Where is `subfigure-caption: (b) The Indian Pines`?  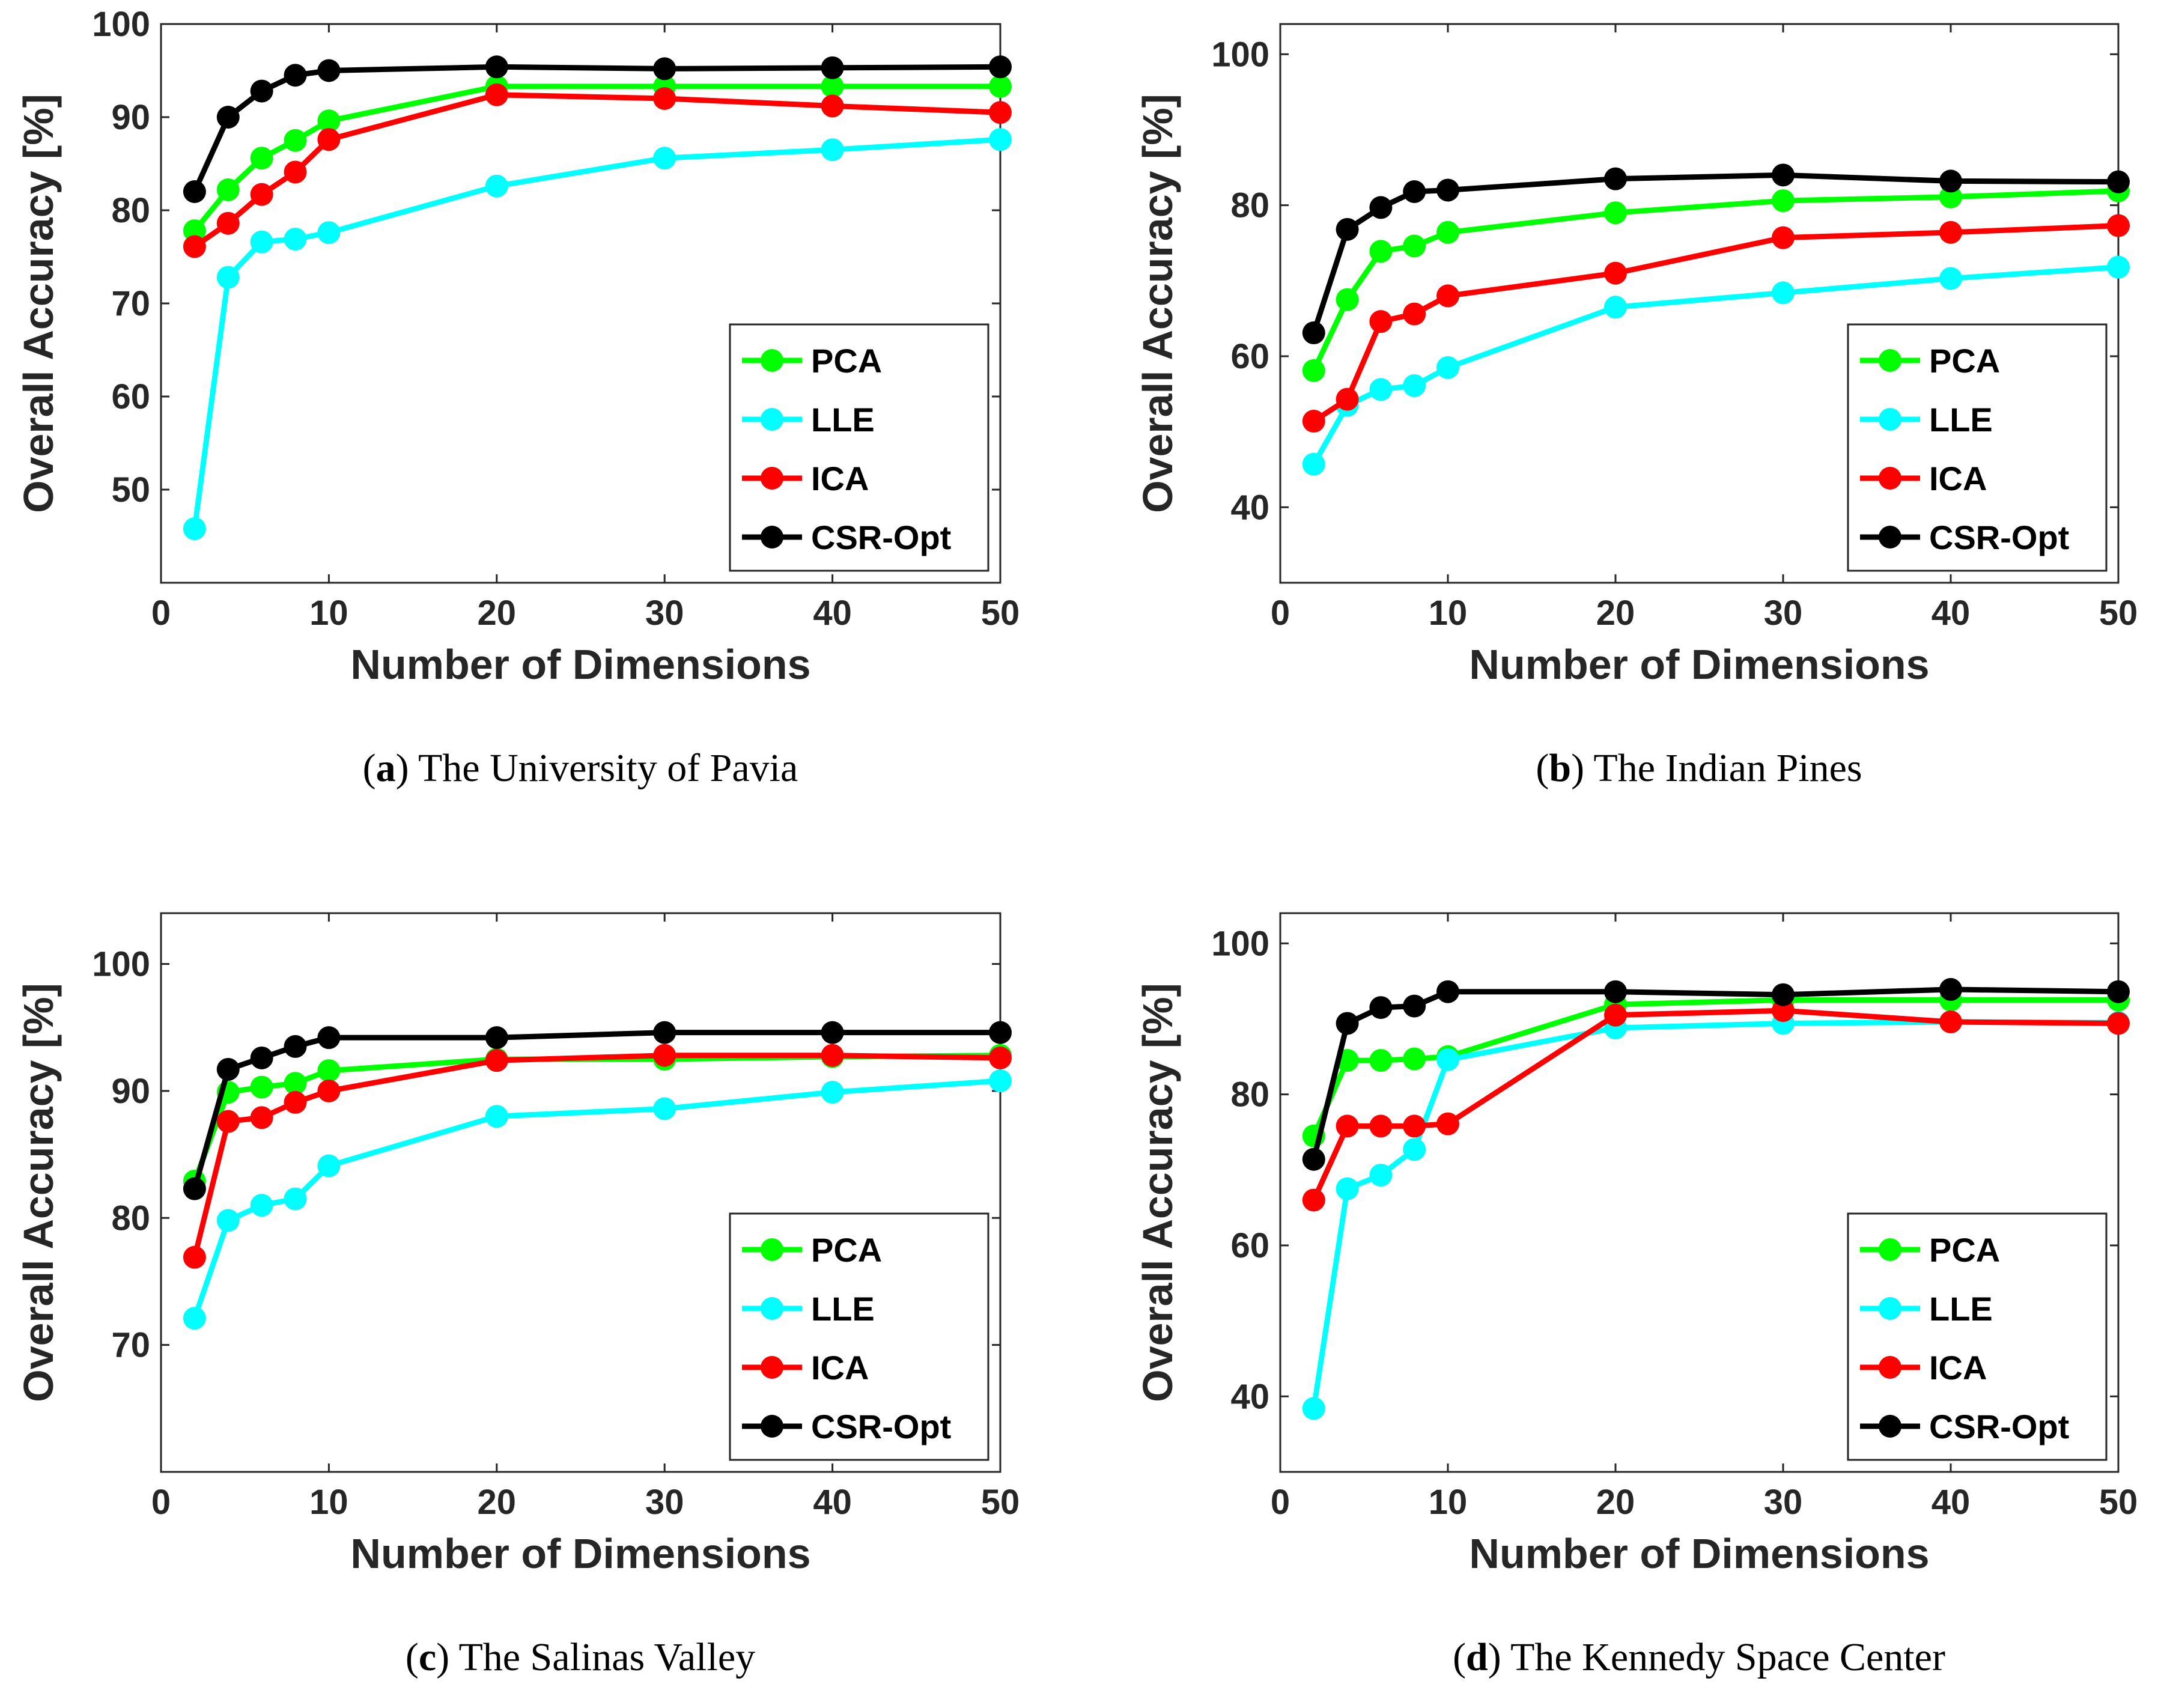
subfigure-caption: (b) The Indian Pines is located at coordinates (1699, 768).